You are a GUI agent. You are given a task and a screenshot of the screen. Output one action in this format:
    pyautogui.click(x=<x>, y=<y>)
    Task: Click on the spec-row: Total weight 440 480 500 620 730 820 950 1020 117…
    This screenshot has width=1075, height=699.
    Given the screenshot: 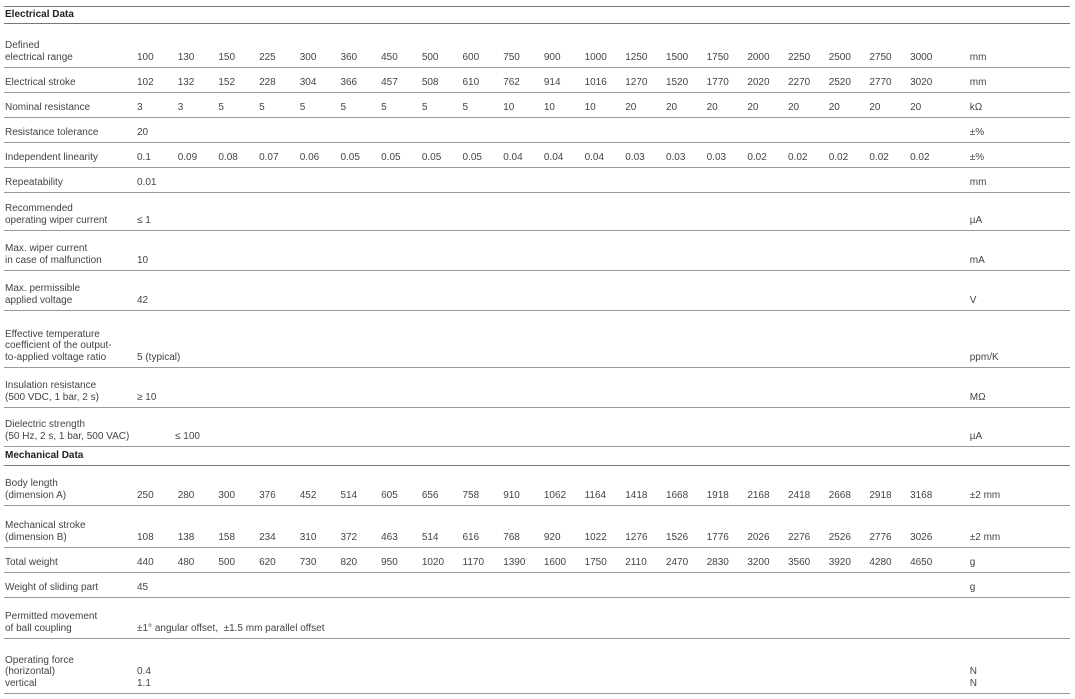 What is the action you would take?
    pyautogui.click(x=537, y=560)
    